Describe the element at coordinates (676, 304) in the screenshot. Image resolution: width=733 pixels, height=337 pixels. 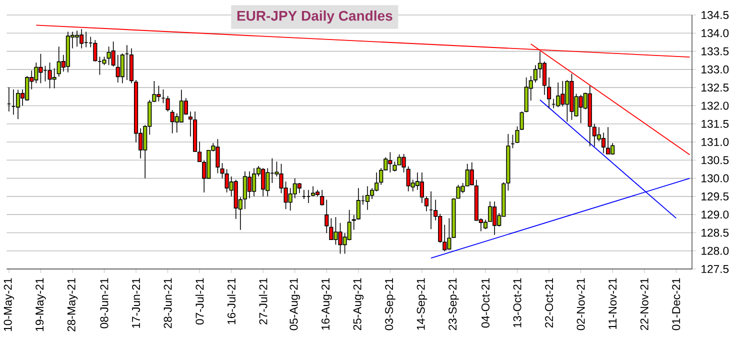
I see `x-tick-label: 01-Dec-21` at that location.